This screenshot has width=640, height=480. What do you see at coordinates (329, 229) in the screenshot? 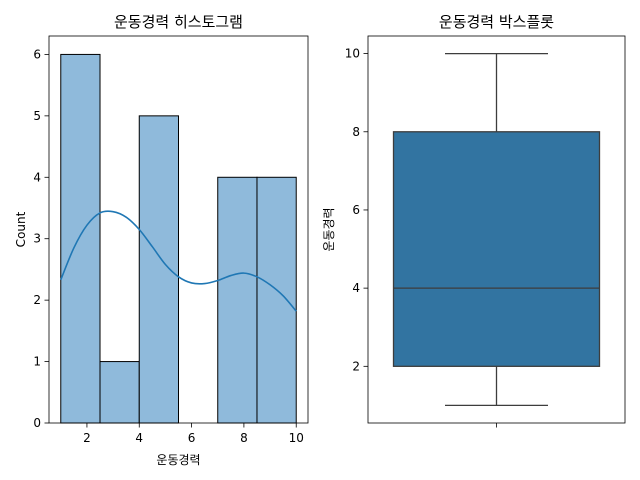
I see `boxplot-y-label: 운동경력` at bounding box center [329, 229].